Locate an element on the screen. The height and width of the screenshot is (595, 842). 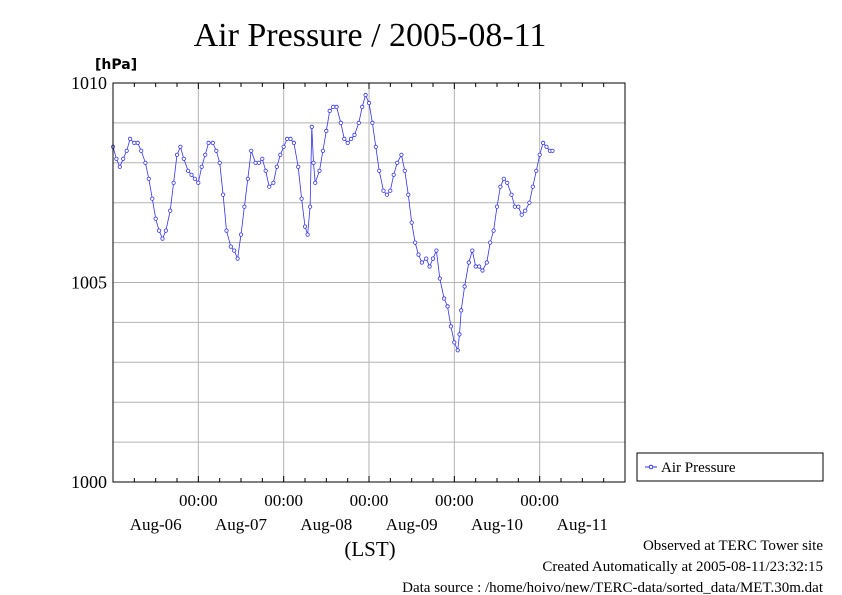
day-label: Aug-09 is located at coordinates (412, 524).